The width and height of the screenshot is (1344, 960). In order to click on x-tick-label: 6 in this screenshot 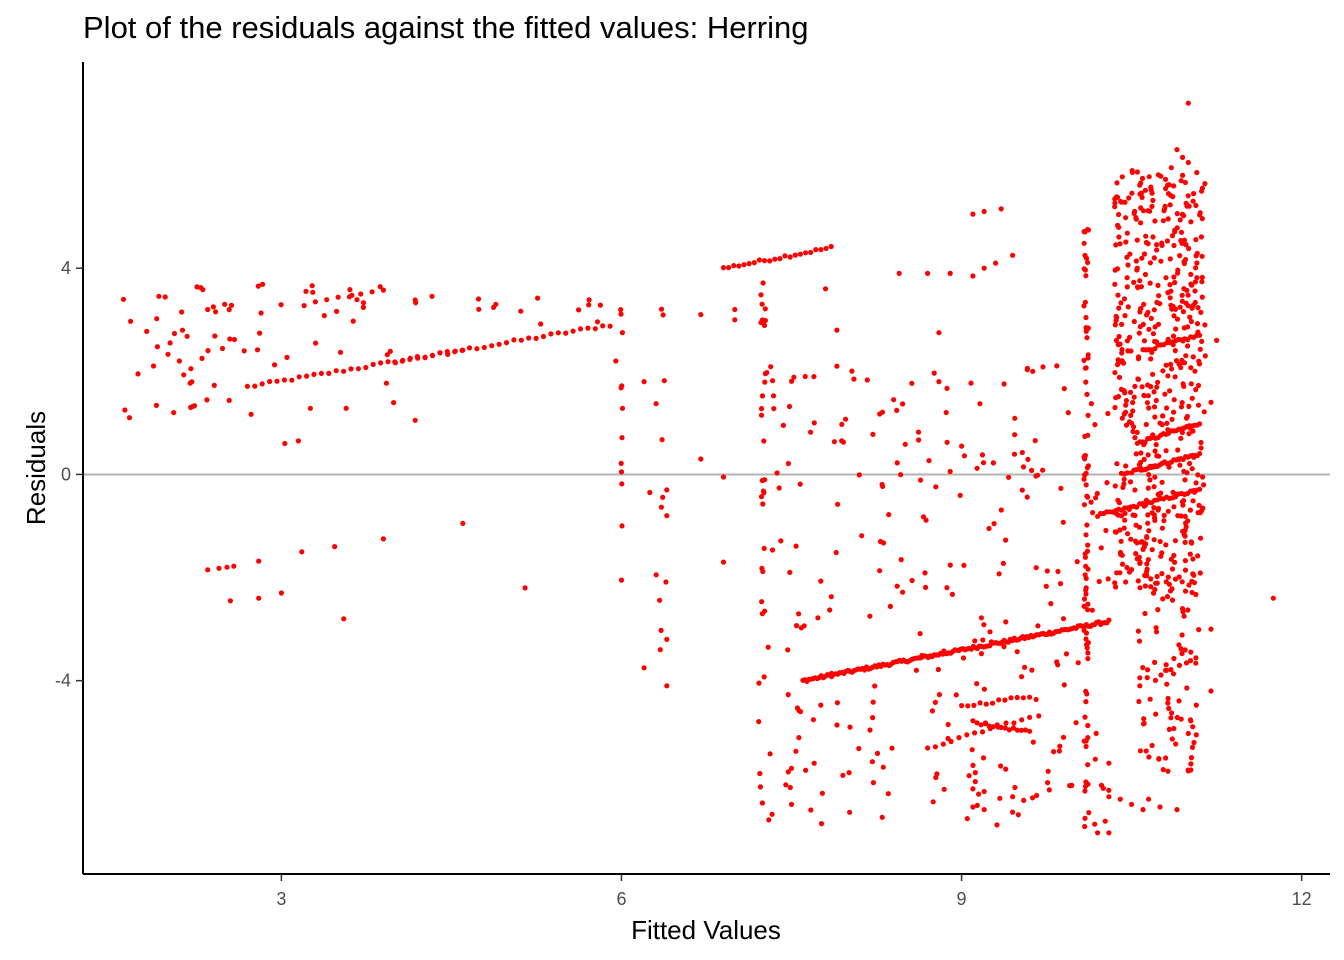, I will do `click(621, 899)`.